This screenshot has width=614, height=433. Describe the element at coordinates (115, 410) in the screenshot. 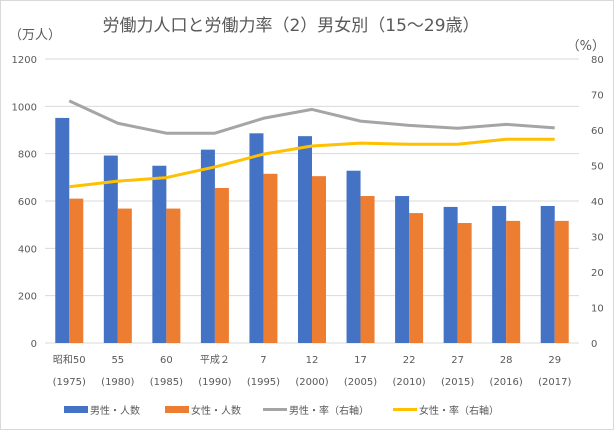

I see `legend-label: 男性・人数` at that location.